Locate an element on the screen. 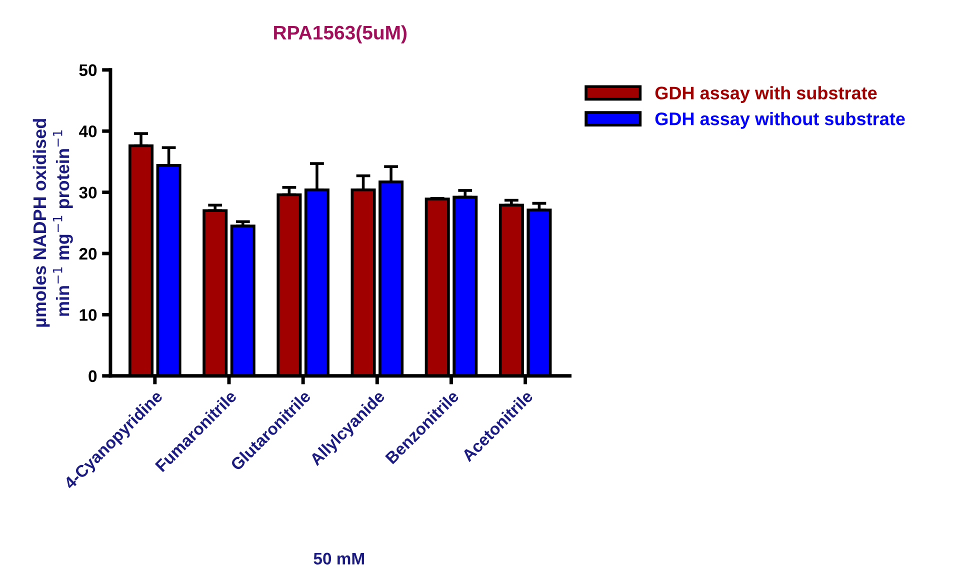  y-axis-title: µmoles NADPH oxidised min$^{−1}$ mg$^{−1}$ protein$^{−1}$ is located at coordinates (52, 223).